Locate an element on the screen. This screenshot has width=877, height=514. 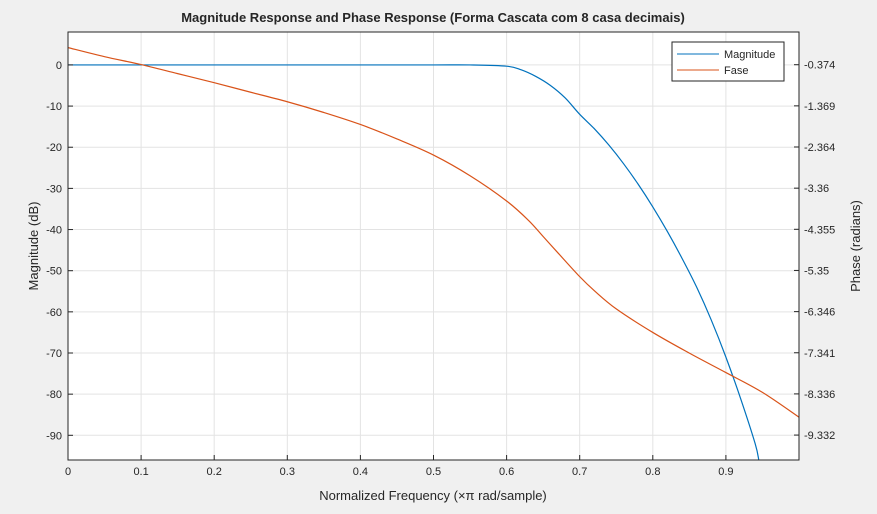
y-left-tick-label: 0 is located at coordinates (59, 66).